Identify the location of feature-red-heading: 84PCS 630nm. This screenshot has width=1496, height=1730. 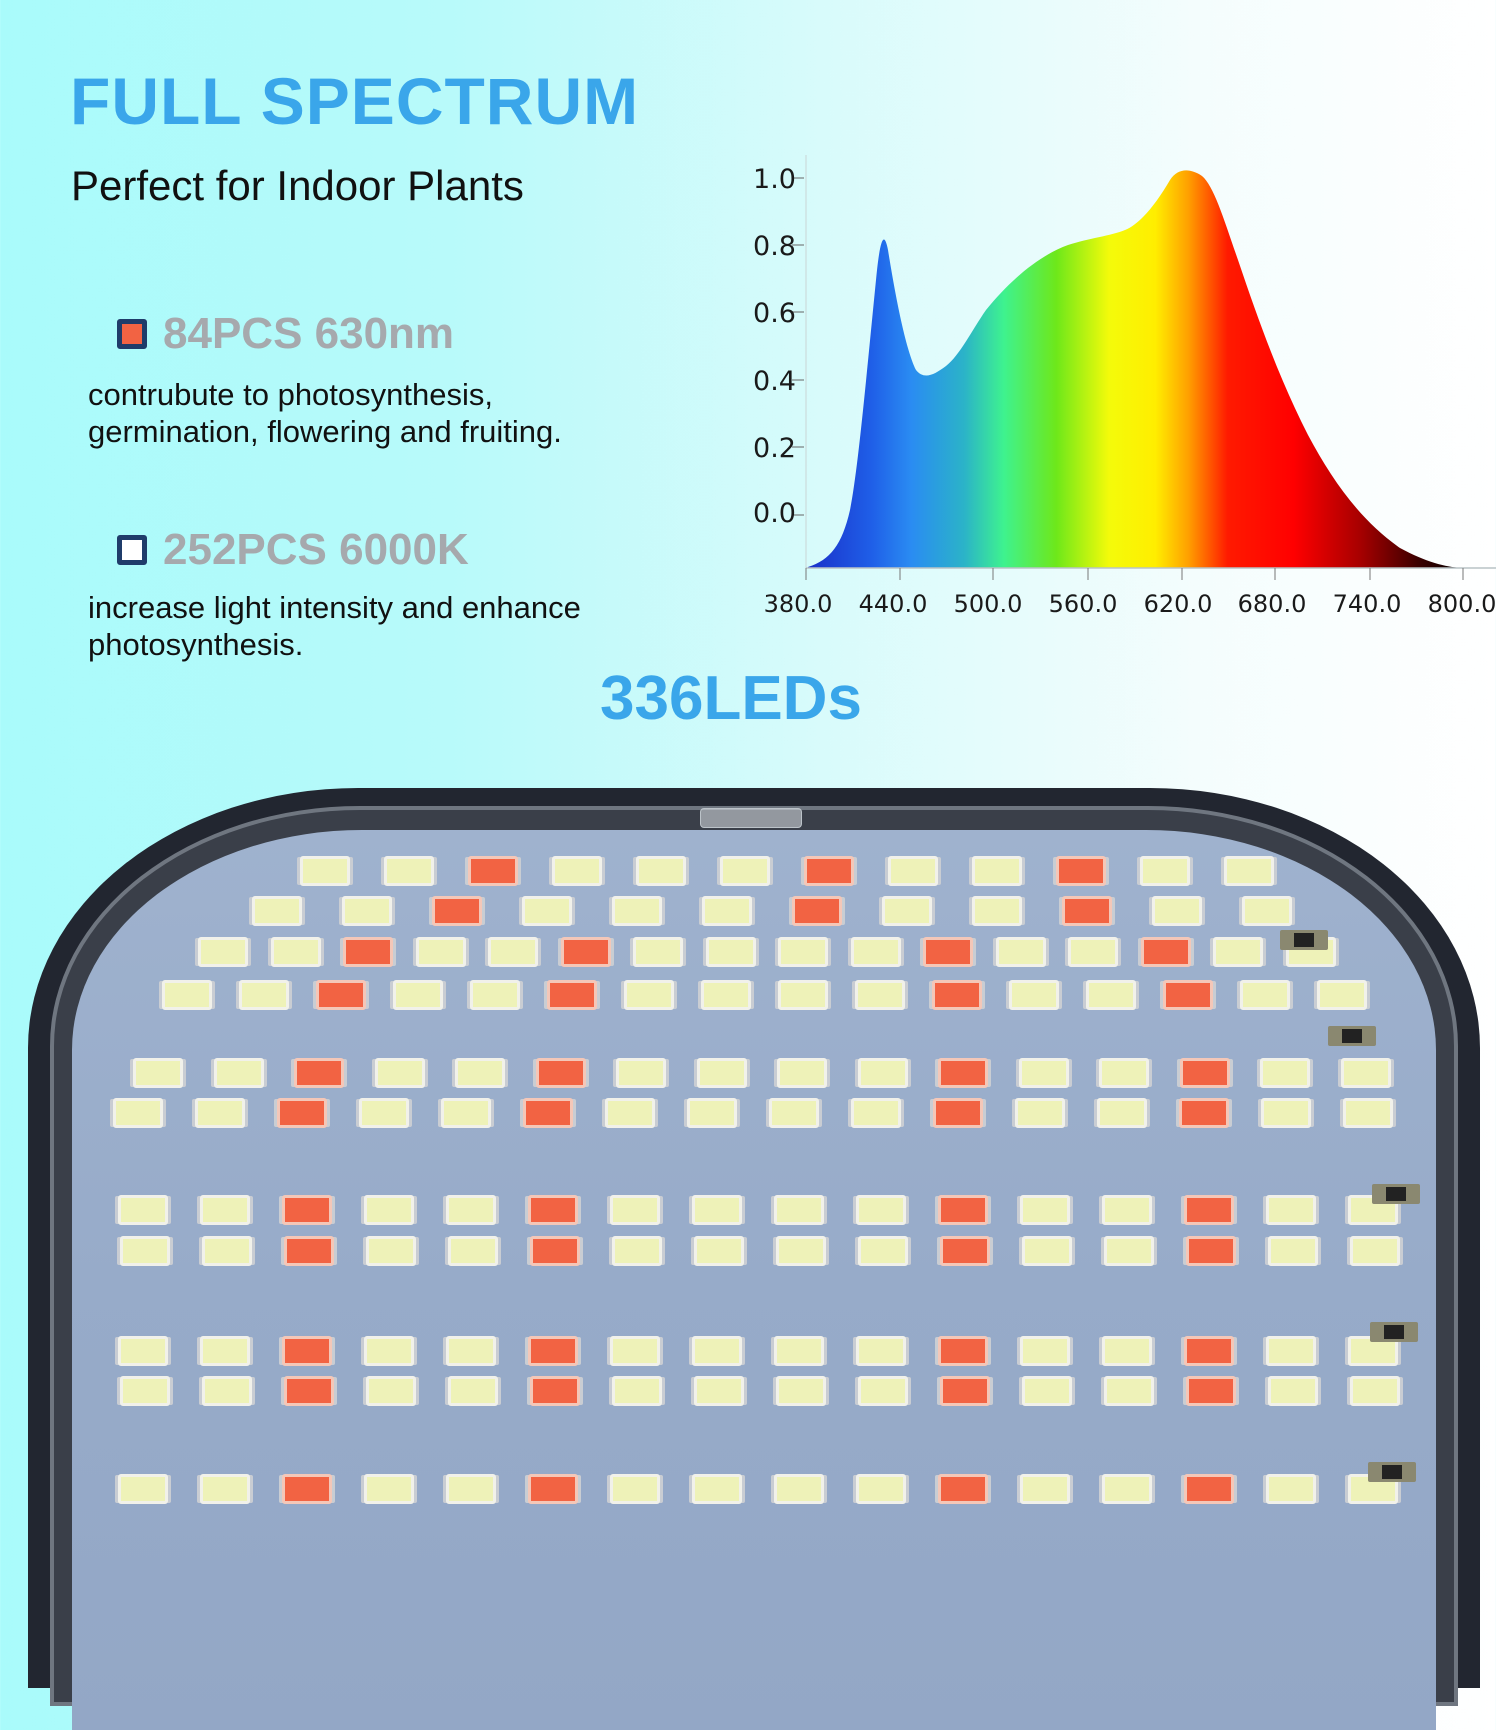
(285, 334).